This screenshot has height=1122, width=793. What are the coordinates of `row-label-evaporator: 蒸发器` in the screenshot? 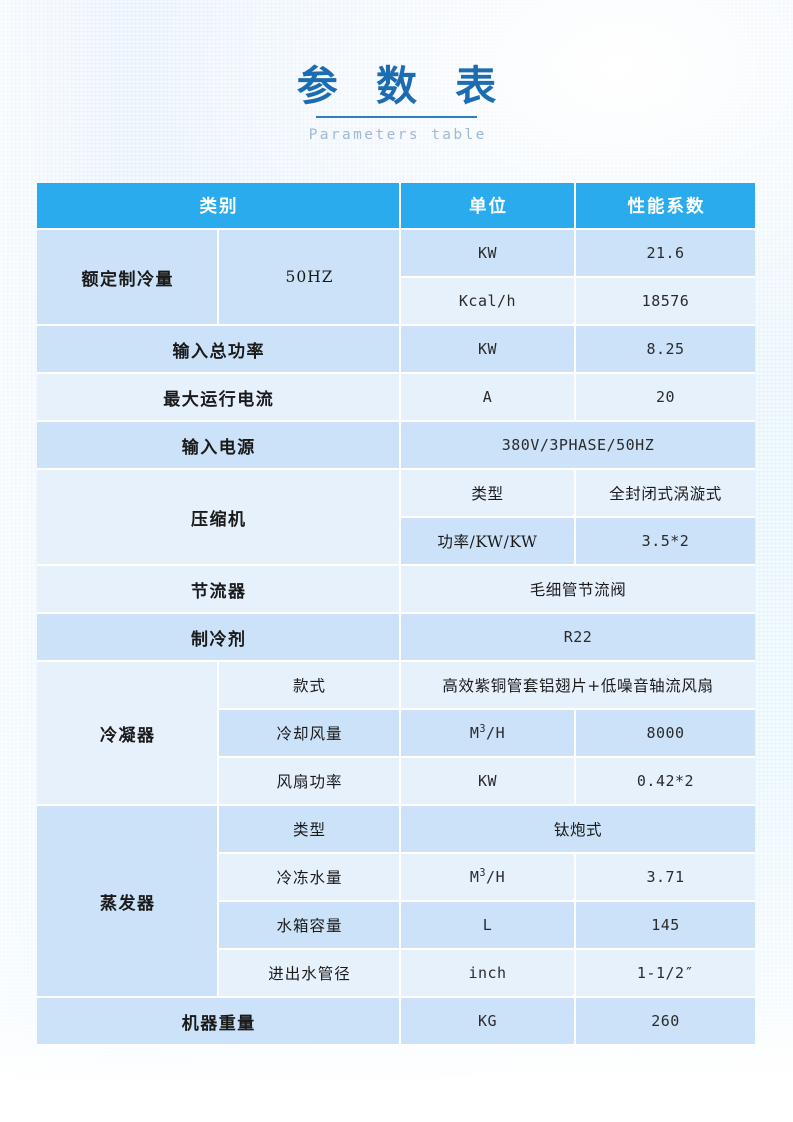 It's located at (128, 902).